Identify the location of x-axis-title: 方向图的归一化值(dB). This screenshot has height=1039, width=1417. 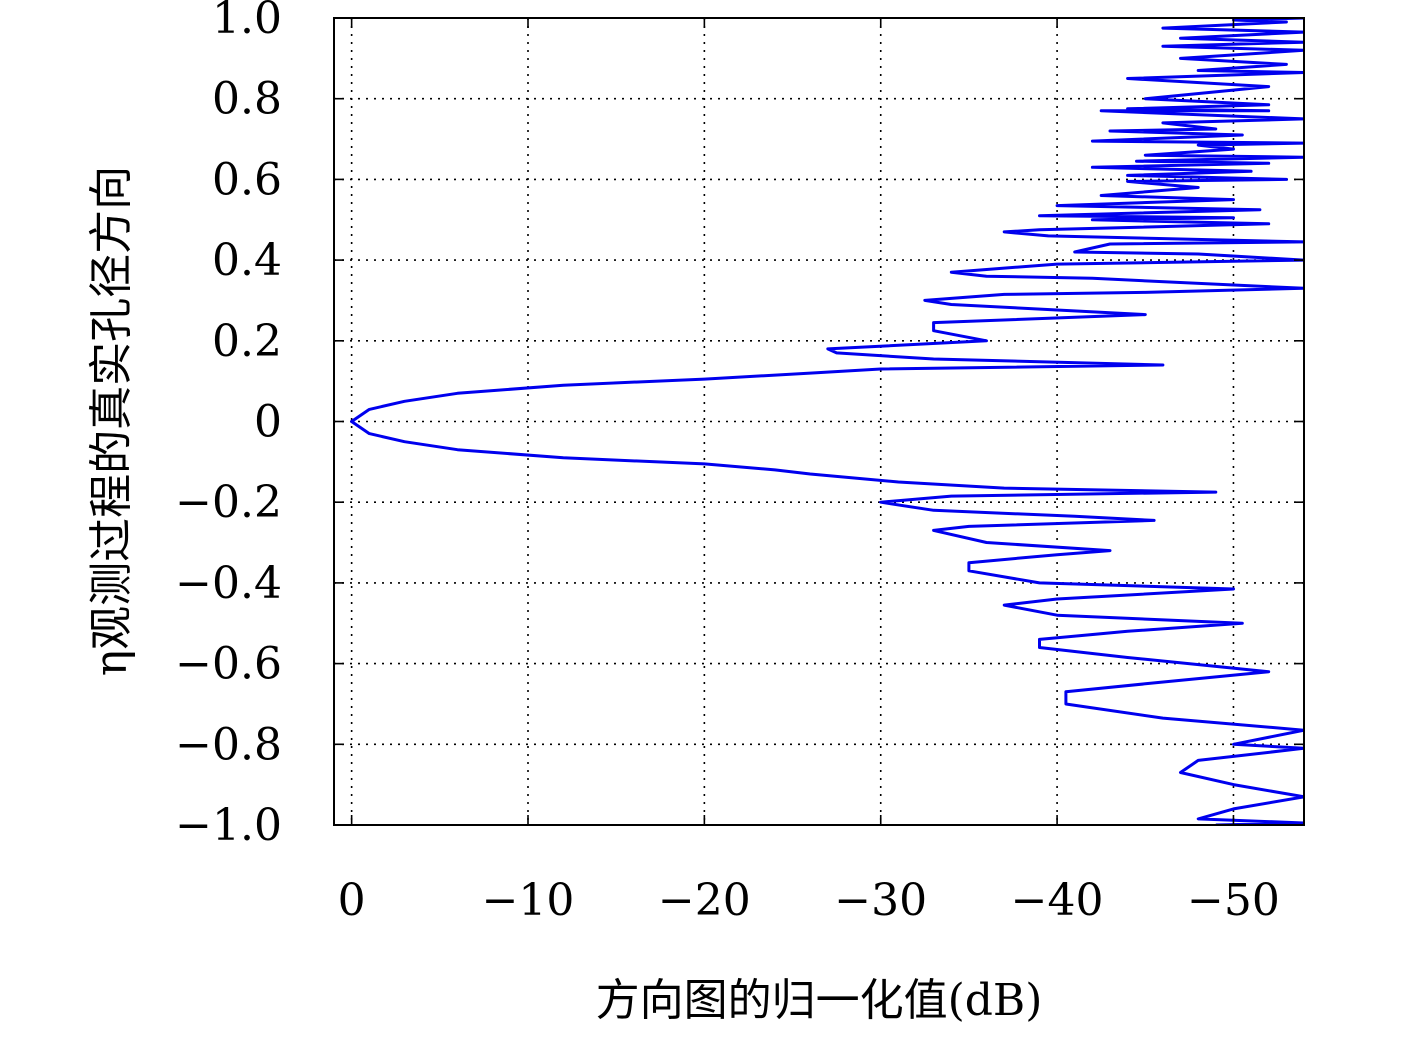
(819, 1000).